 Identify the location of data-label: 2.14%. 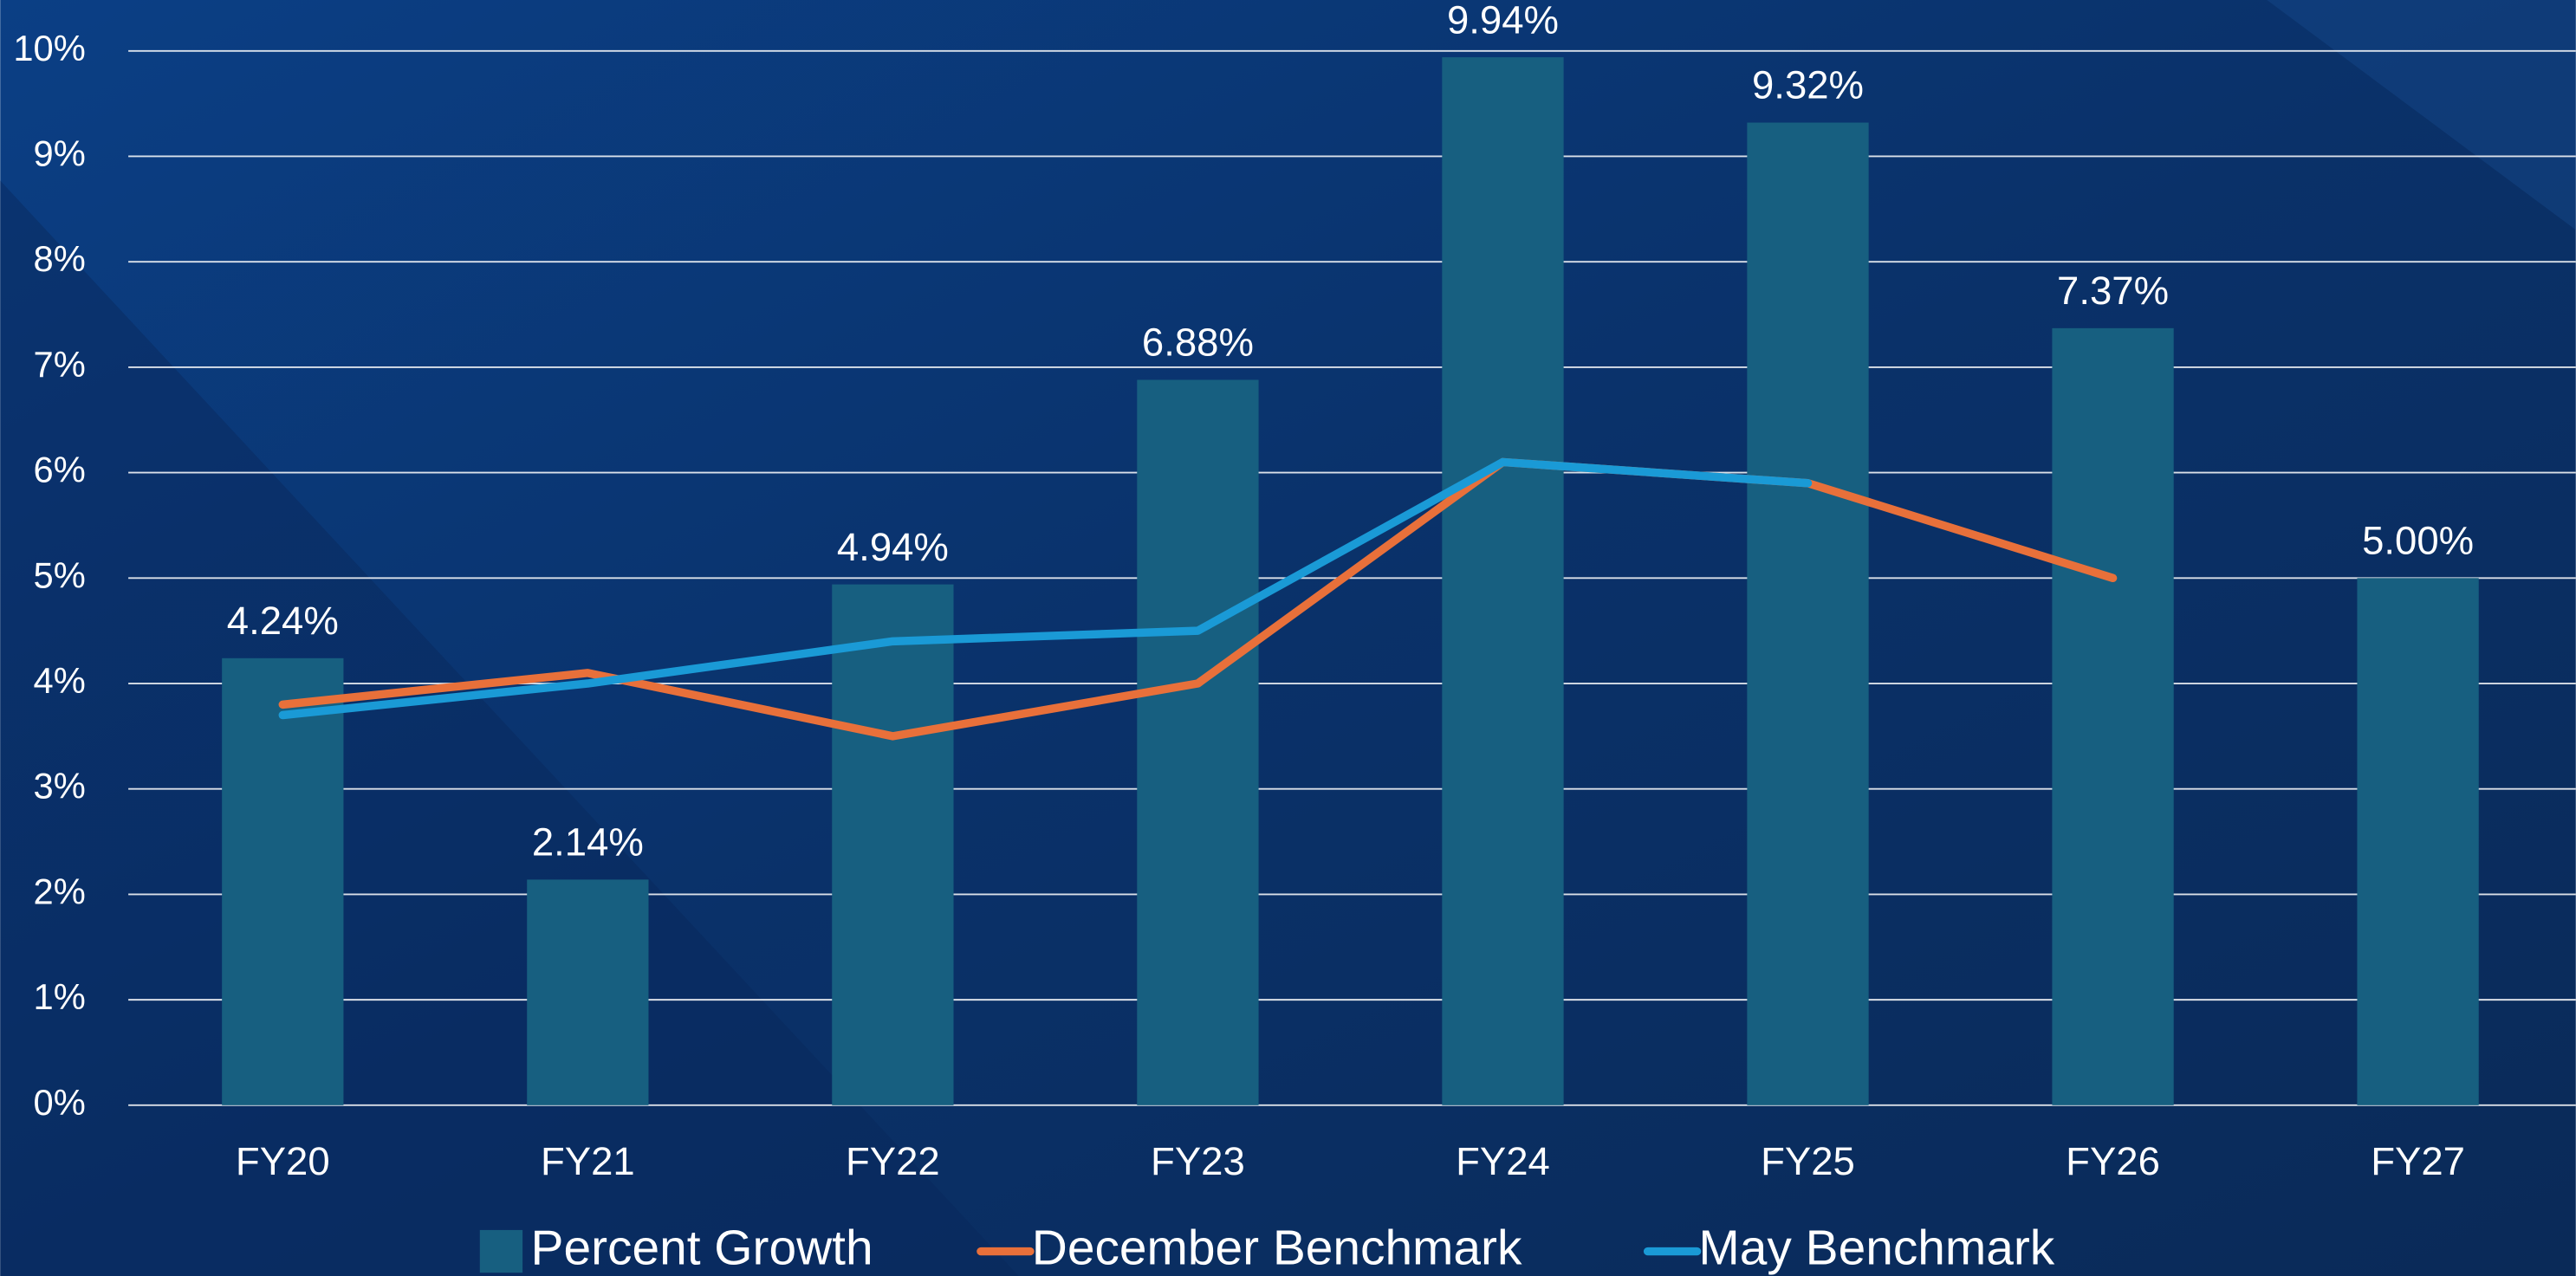
(588, 842).